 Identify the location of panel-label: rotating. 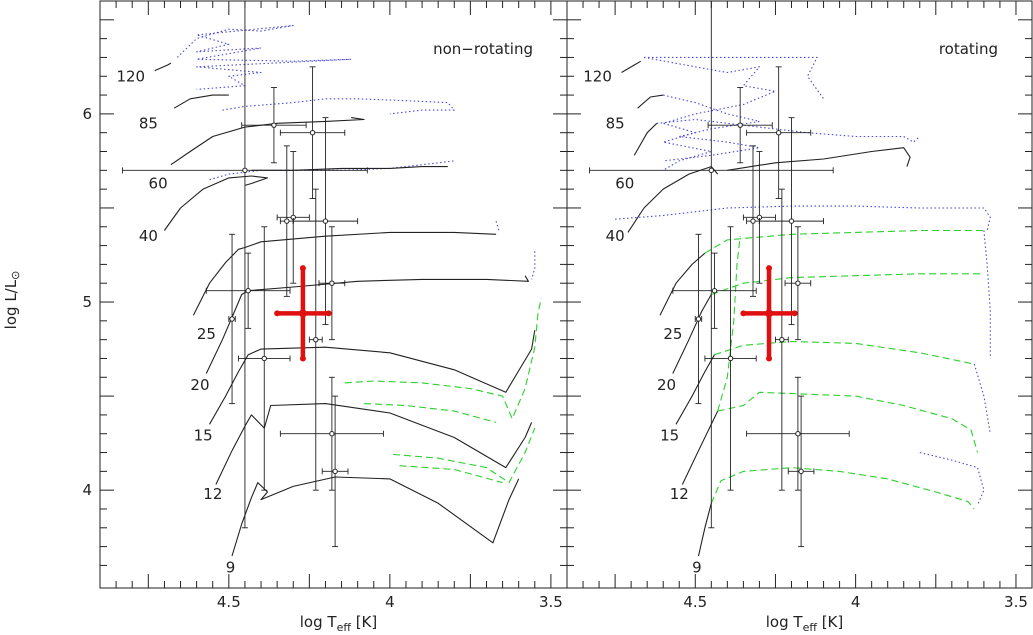
(968, 49).